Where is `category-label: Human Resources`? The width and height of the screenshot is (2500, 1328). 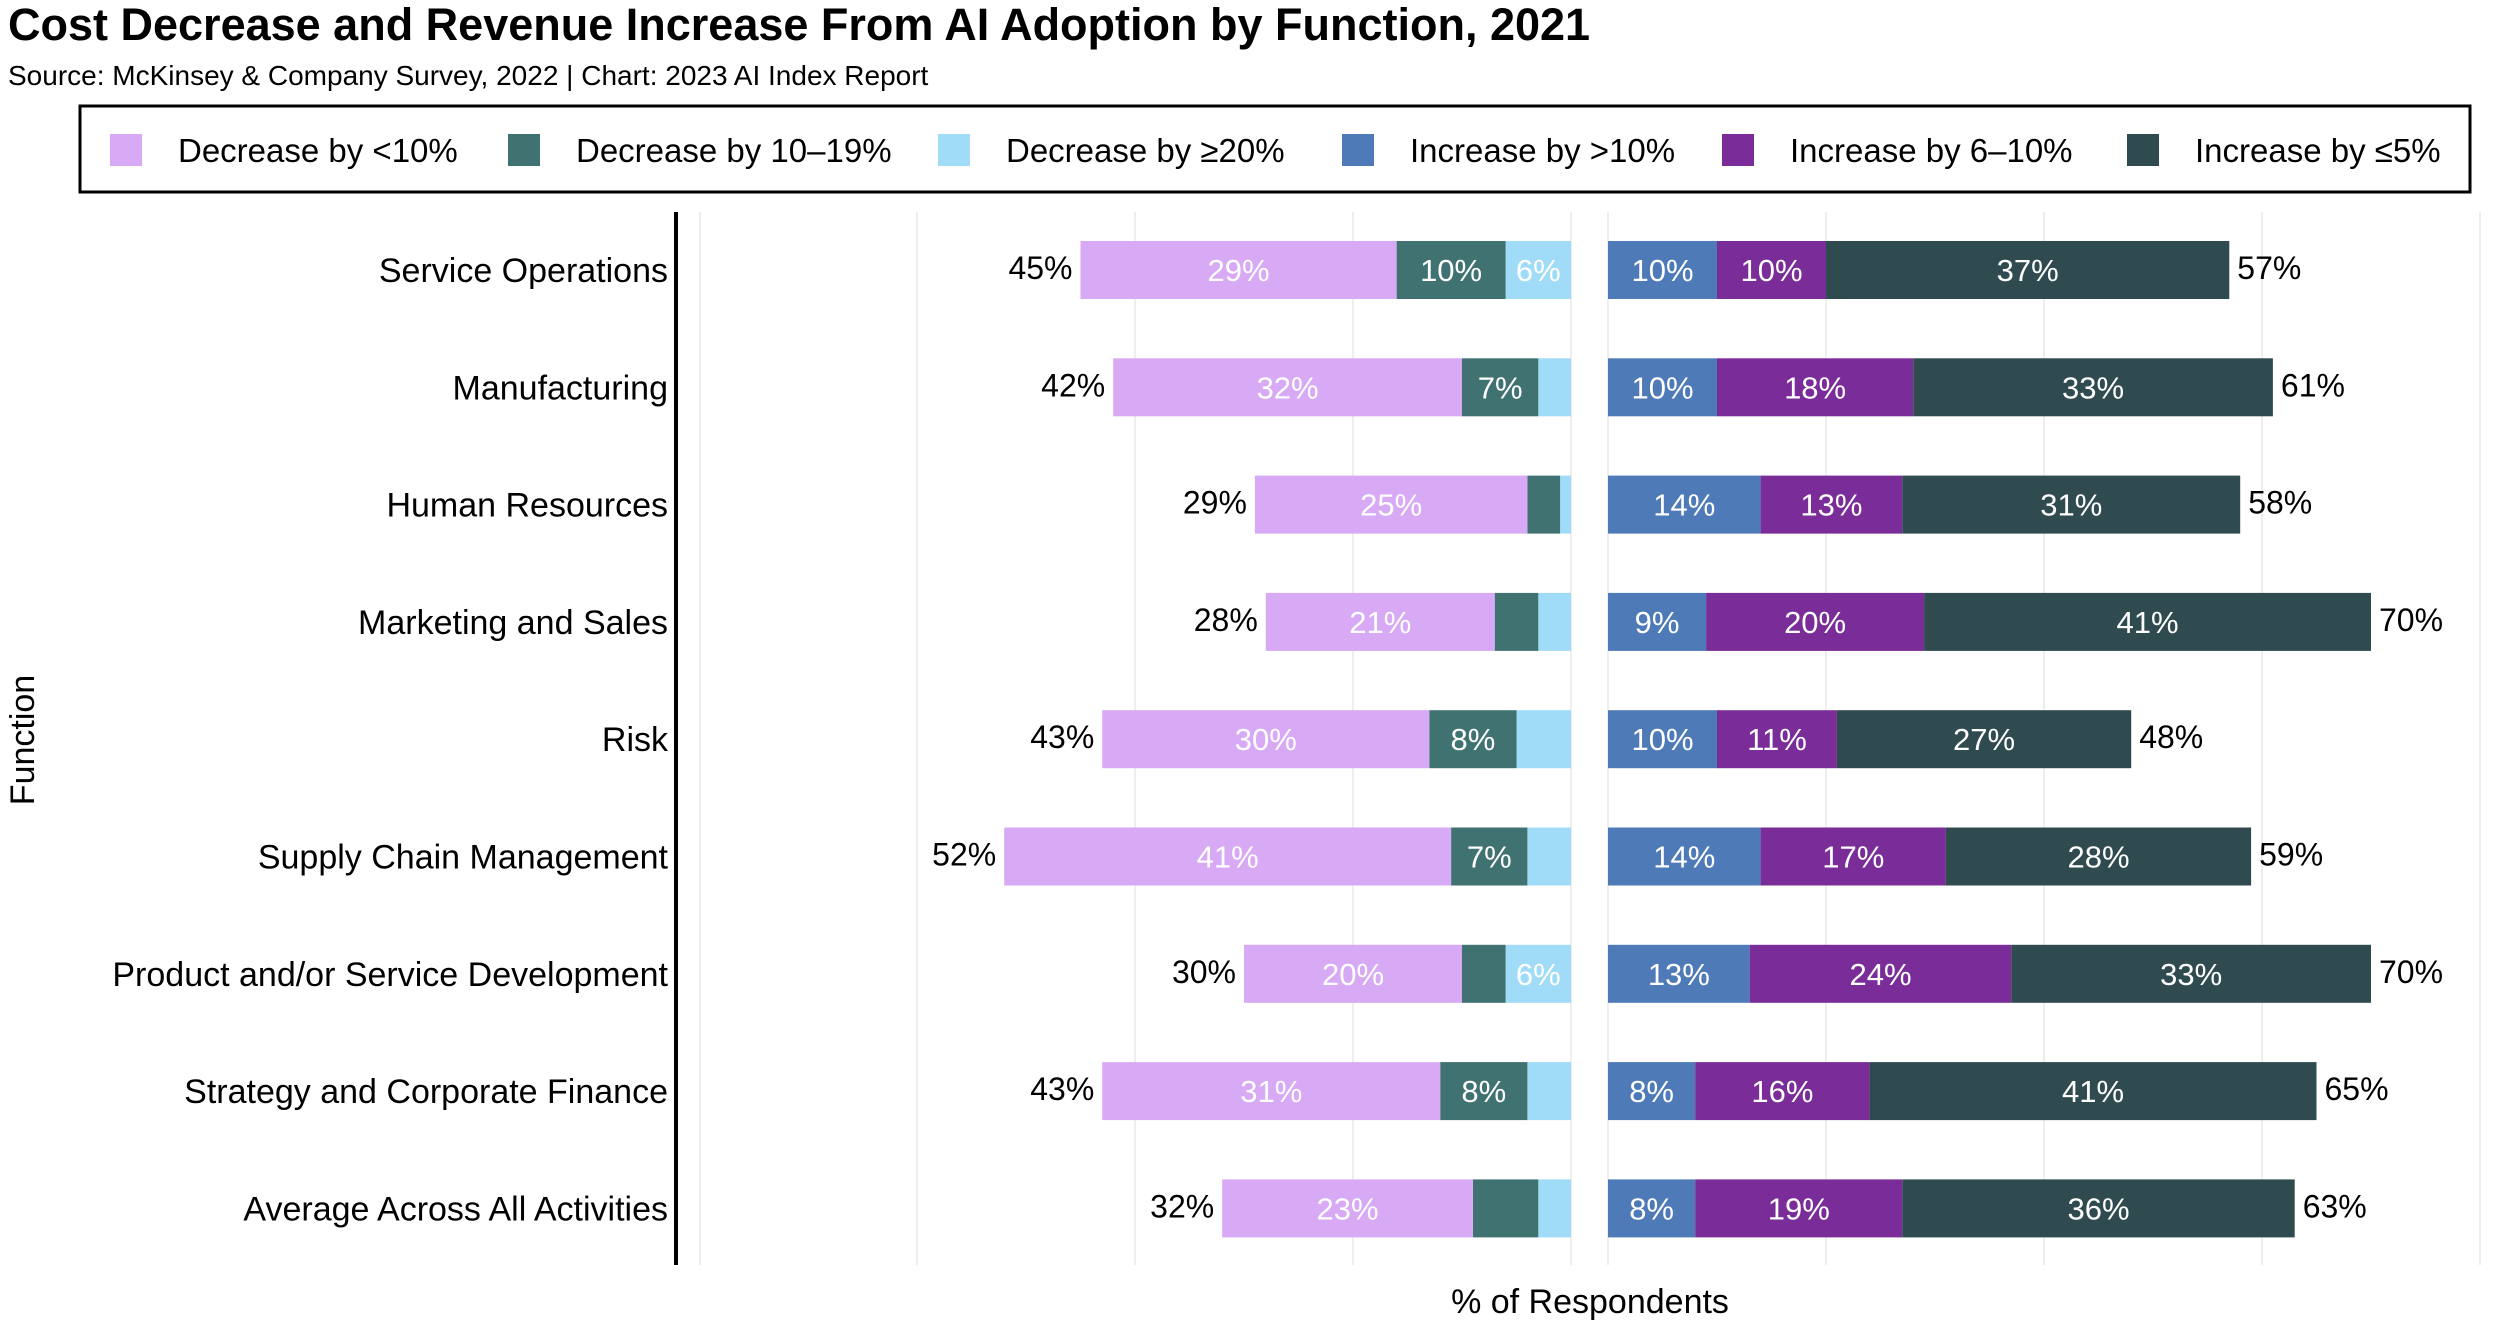
category-label: Human Resources is located at coordinates (527, 506).